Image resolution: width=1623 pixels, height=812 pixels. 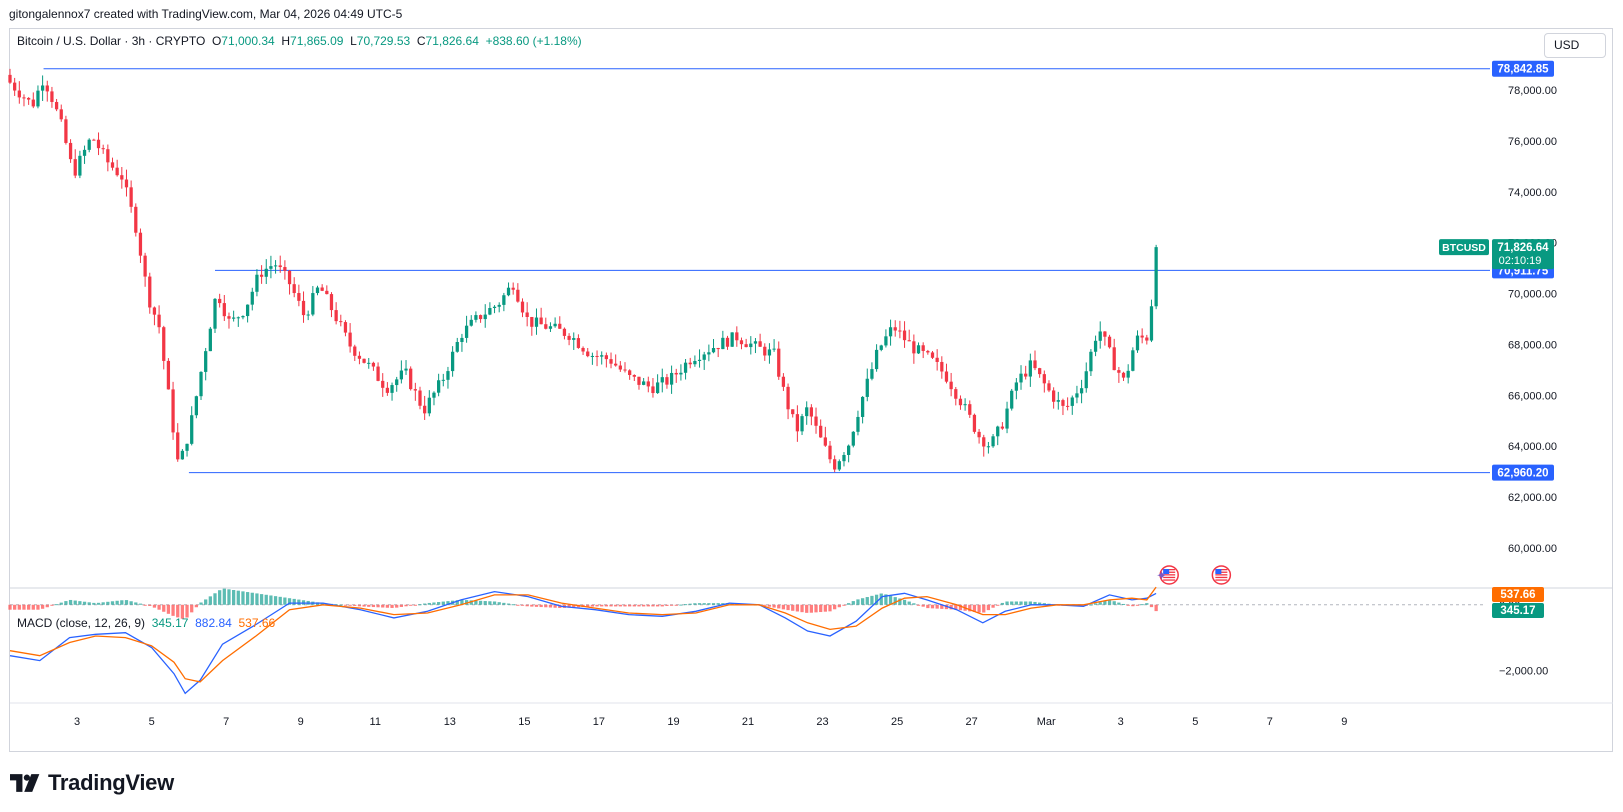 What do you see at coordinates (375, 722) in the screenshot?
I see `time-axis-tick: 11` at bounding box center [375, 722].